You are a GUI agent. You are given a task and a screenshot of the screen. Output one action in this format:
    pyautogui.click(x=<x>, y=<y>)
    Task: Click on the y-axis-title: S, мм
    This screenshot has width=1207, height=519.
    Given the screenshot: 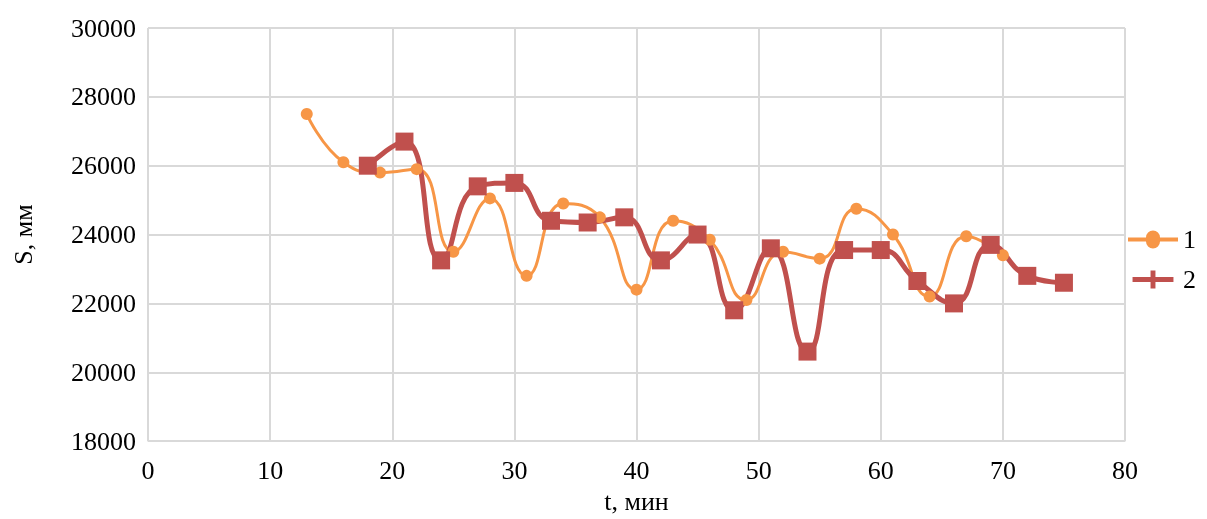 What is the action you would take?
    pyautogui.click(x=23, y=234)
    